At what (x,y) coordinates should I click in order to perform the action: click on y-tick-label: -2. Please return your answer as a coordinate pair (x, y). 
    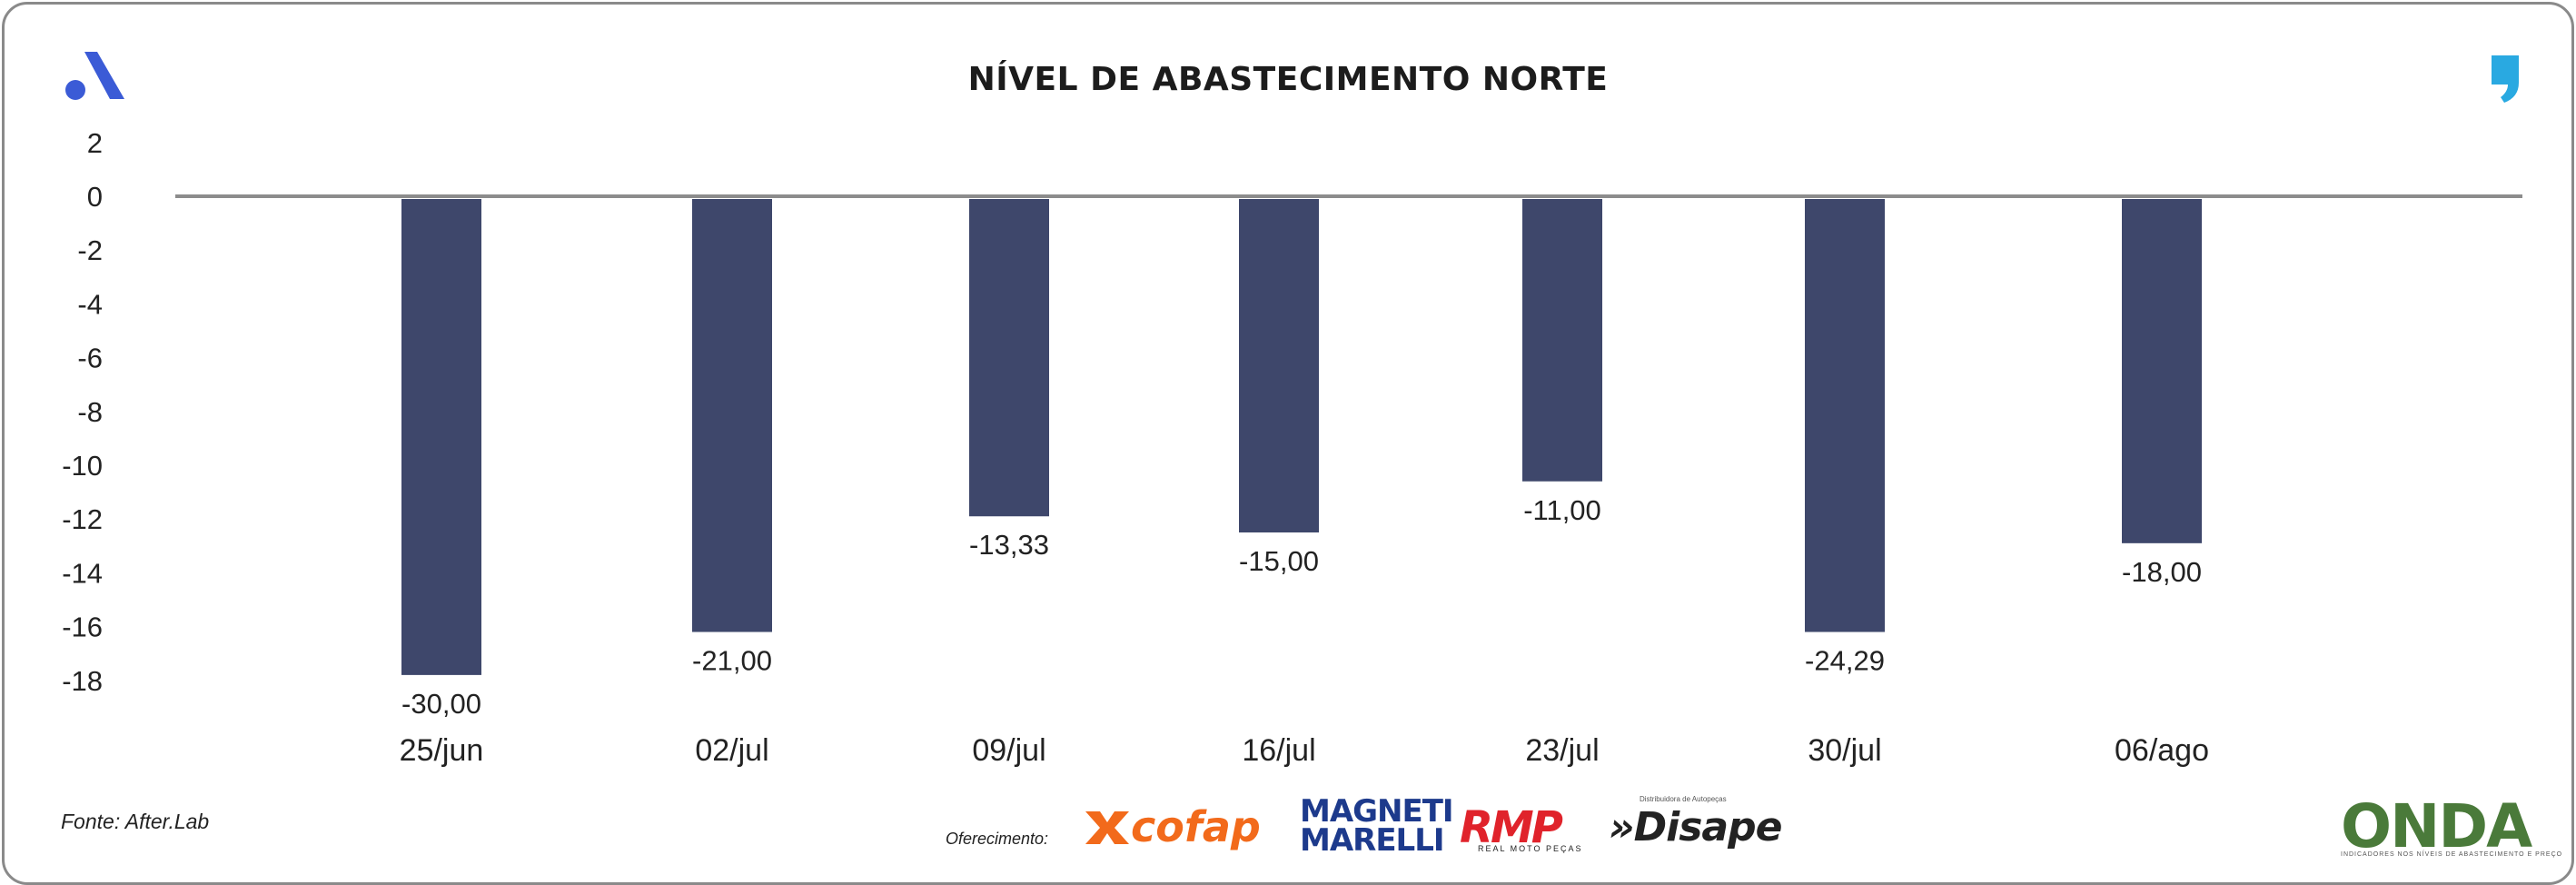
    Looking at the image, I should click on (90, 250).